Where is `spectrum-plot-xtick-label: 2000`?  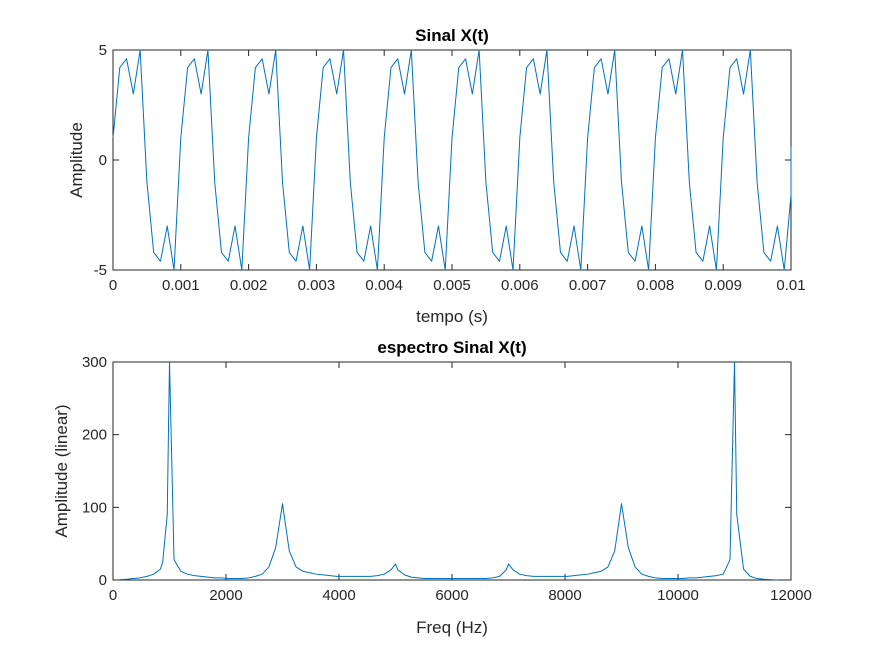
spectrum-plot-xtick-label: 2000 is located at coordinates (225, 595).